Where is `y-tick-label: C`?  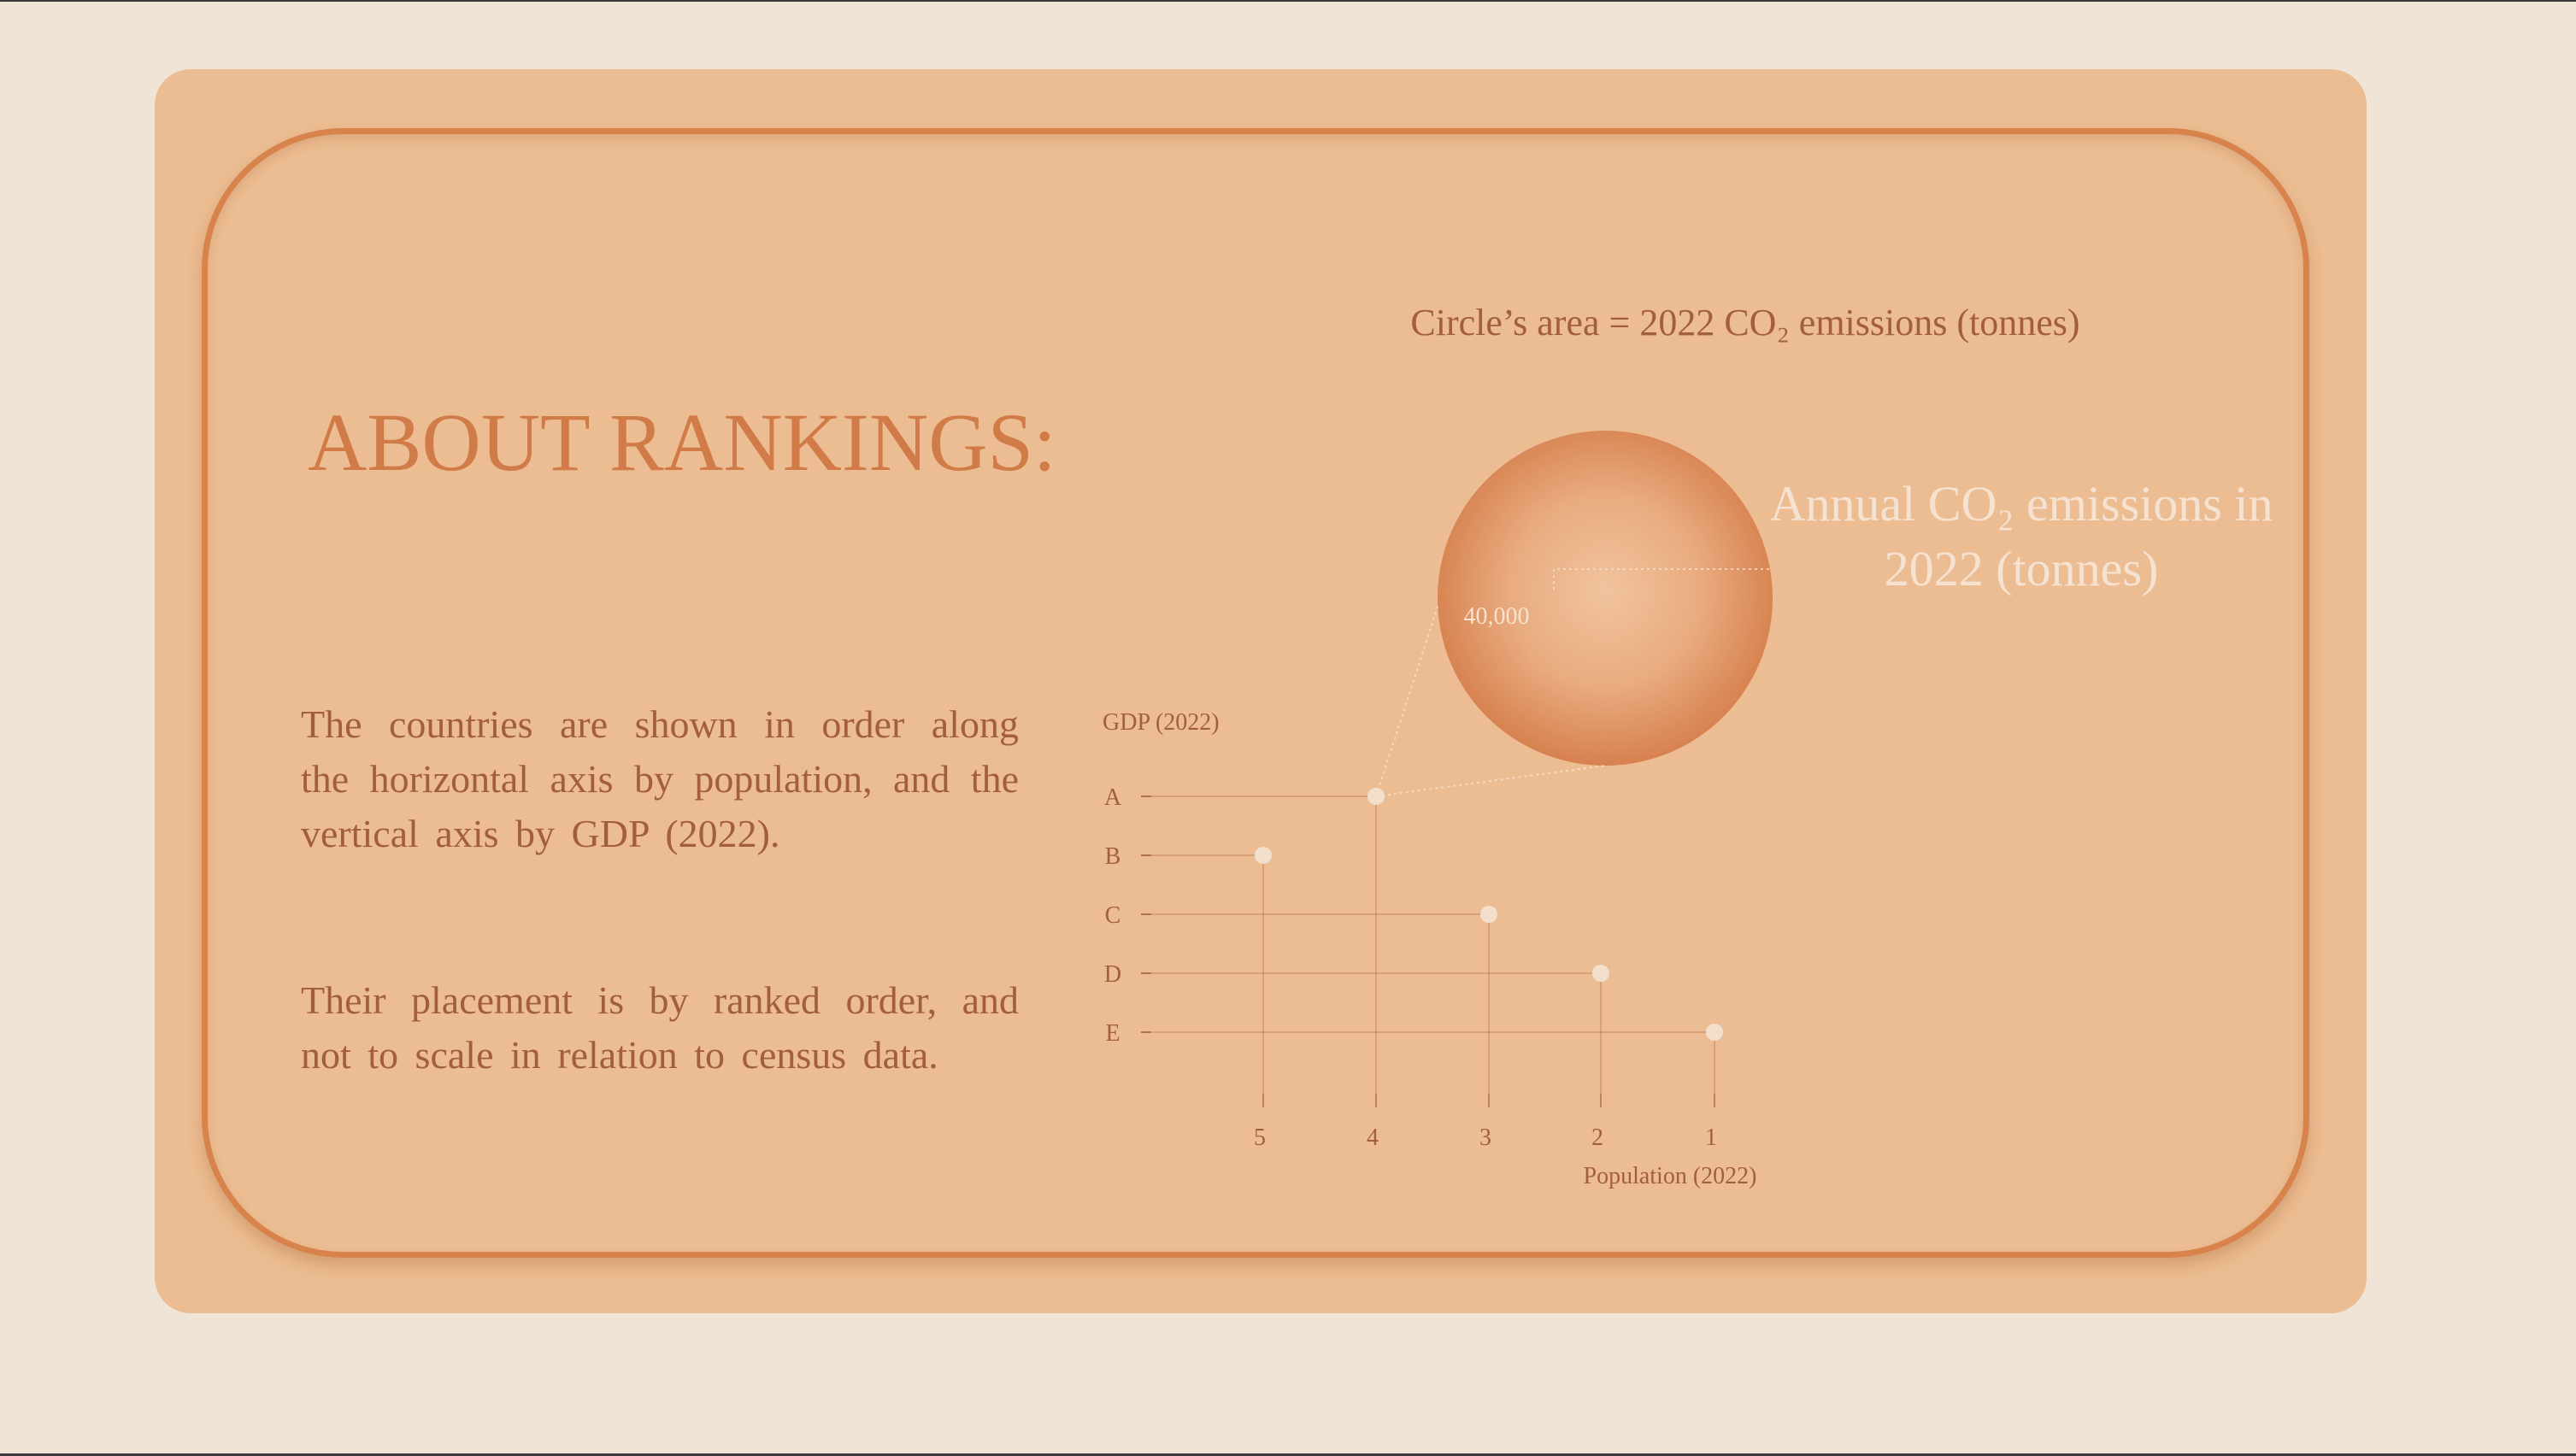
y-tick-label: C is located at coordinates (1113, 915).